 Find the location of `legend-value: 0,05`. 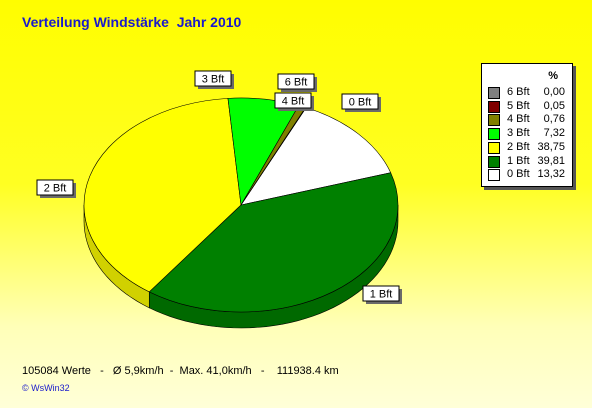

legend-value: 0,05 is located at coordinates (554, 105).